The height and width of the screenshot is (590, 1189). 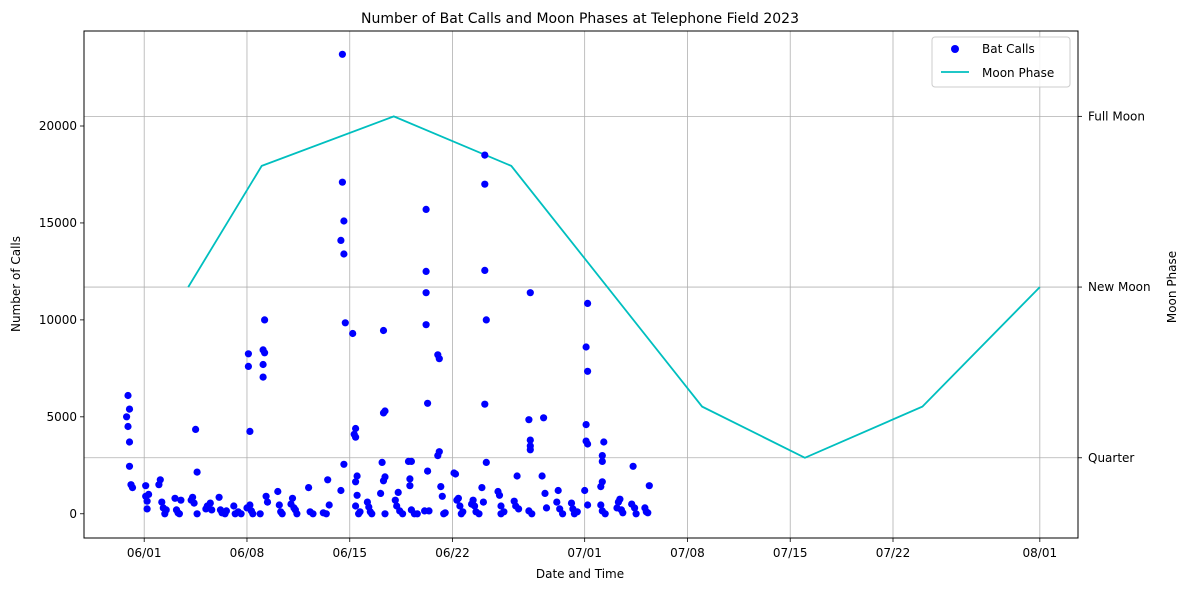 What do you see at coordinates (1111, 458) in the screenshot?
I see `y2-tick-label: Quarter` at bounding box center [1111, 458].